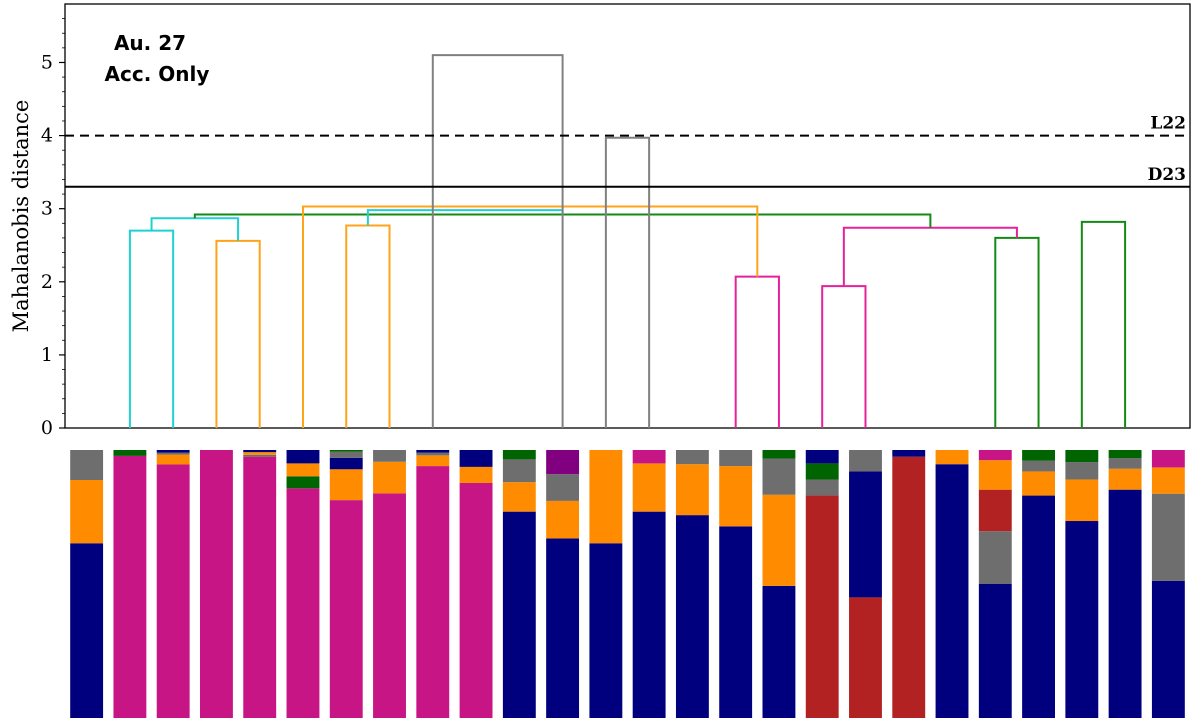 This screenshot has height=728, width=1200. What do you see at coordinates (21, 216) in the screenshot?
I see `y-axis-title: Mahalanobis distance` at bounding box center [21, 216].